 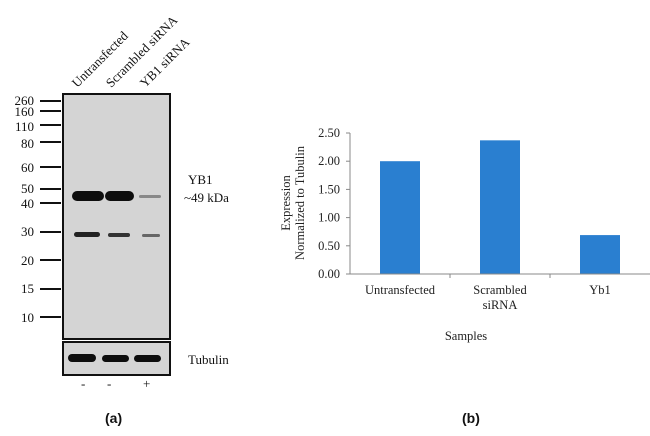 I want to click on mw-marker-60: 60, so click(x=27, y=167).